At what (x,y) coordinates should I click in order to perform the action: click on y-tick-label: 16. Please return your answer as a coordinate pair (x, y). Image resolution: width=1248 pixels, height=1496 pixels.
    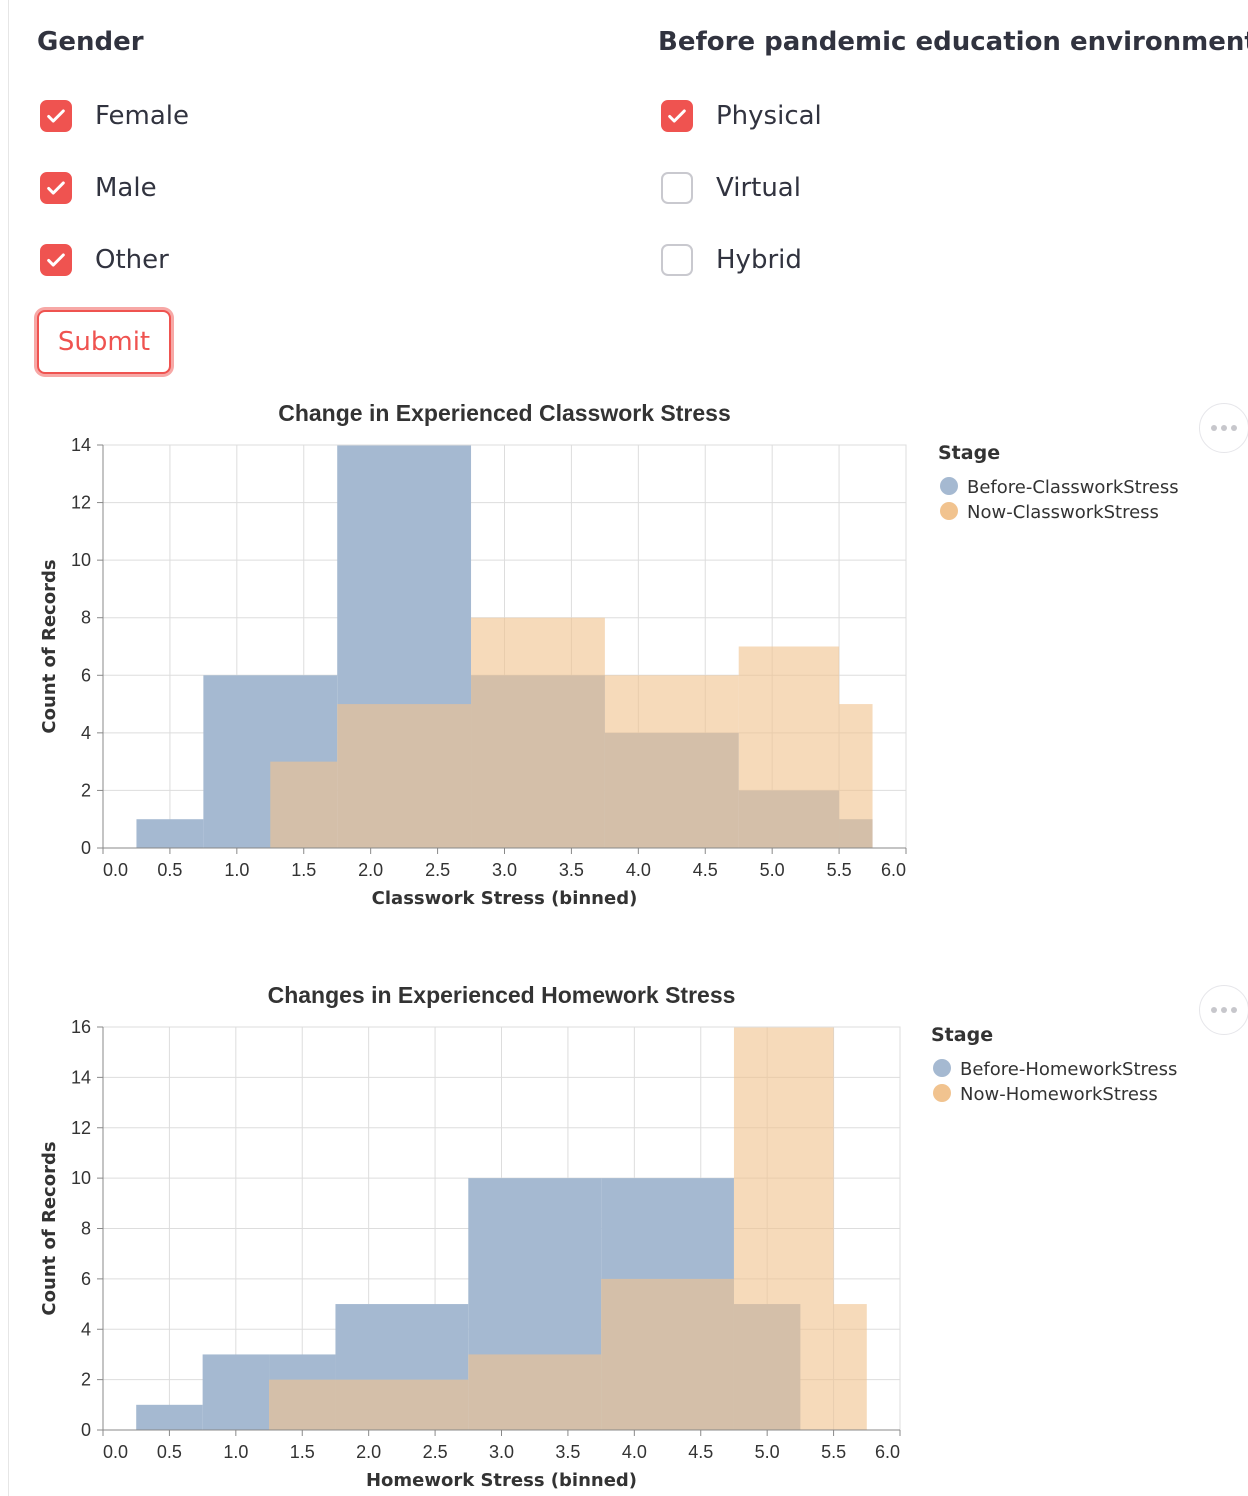
    Looking at the image, I should click on (81, 1027).